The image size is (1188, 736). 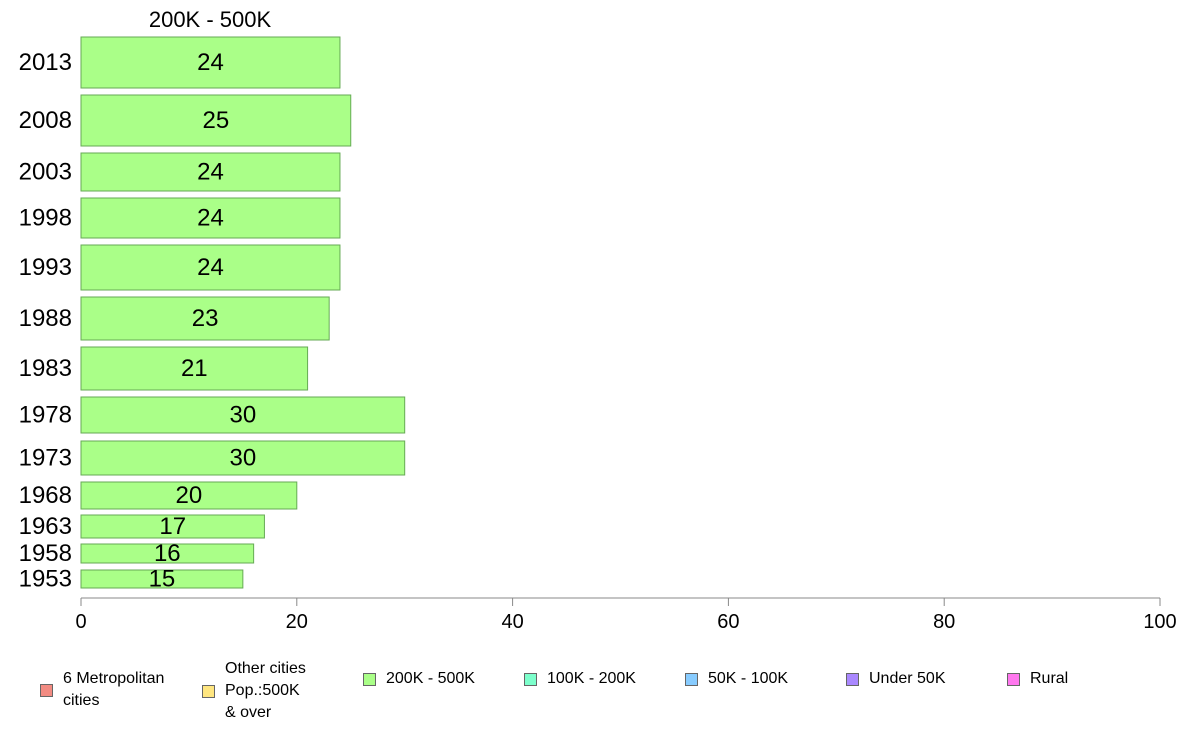 I want to click on x-tick-label-20: 20, so click(x=297, y=622).